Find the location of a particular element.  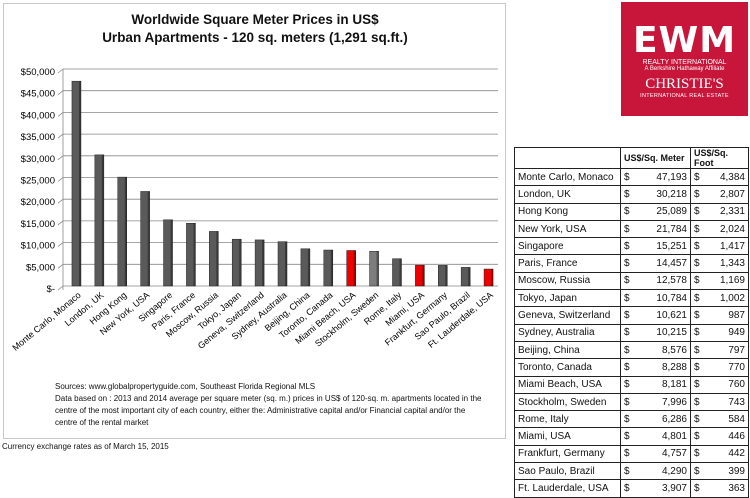

table-row: Hong Kong $ 25,089 $ 2,331 is located at coordinates (631, 211).